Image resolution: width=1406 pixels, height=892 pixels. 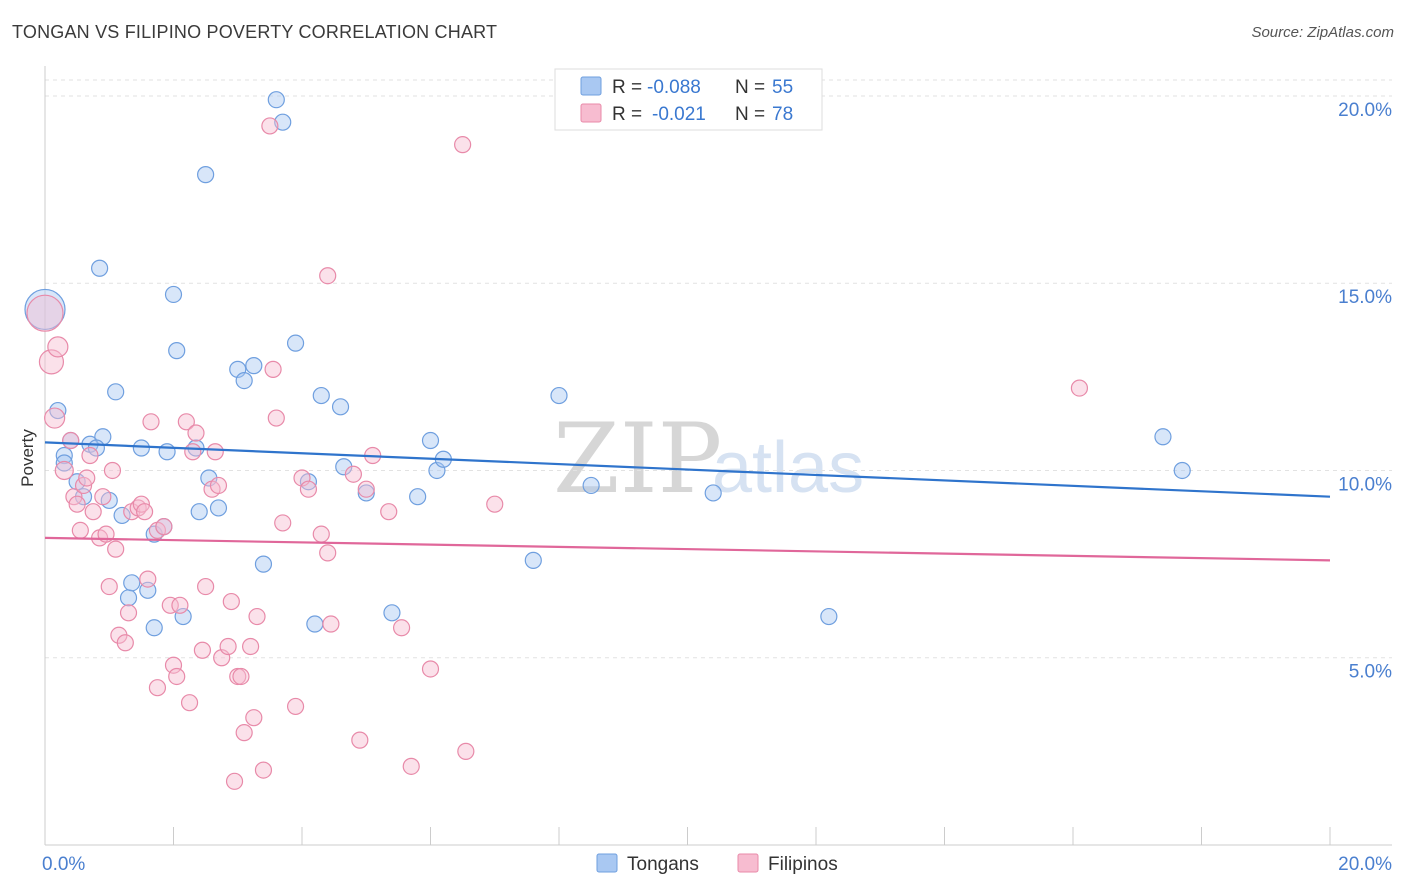 I want to click on y-axis-tick-labels: 5.0% 10.0% 15.0% 20.0%, so click(x=1365, y=391).